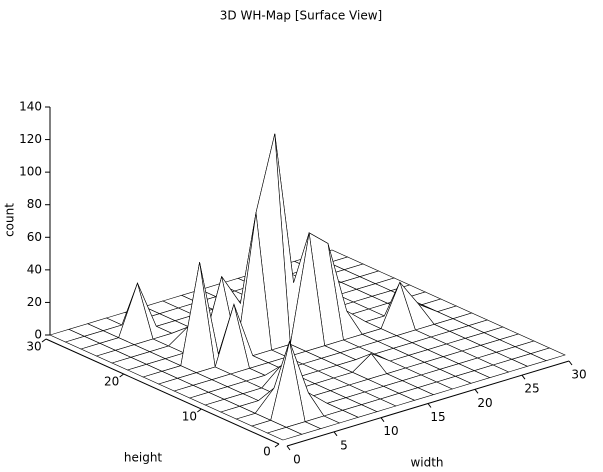 Image resolution: width=603 pixels, height=472 pixels. Describe the element at coordinates (162, 391) in the screenshot. I see `y-axis` at that location.